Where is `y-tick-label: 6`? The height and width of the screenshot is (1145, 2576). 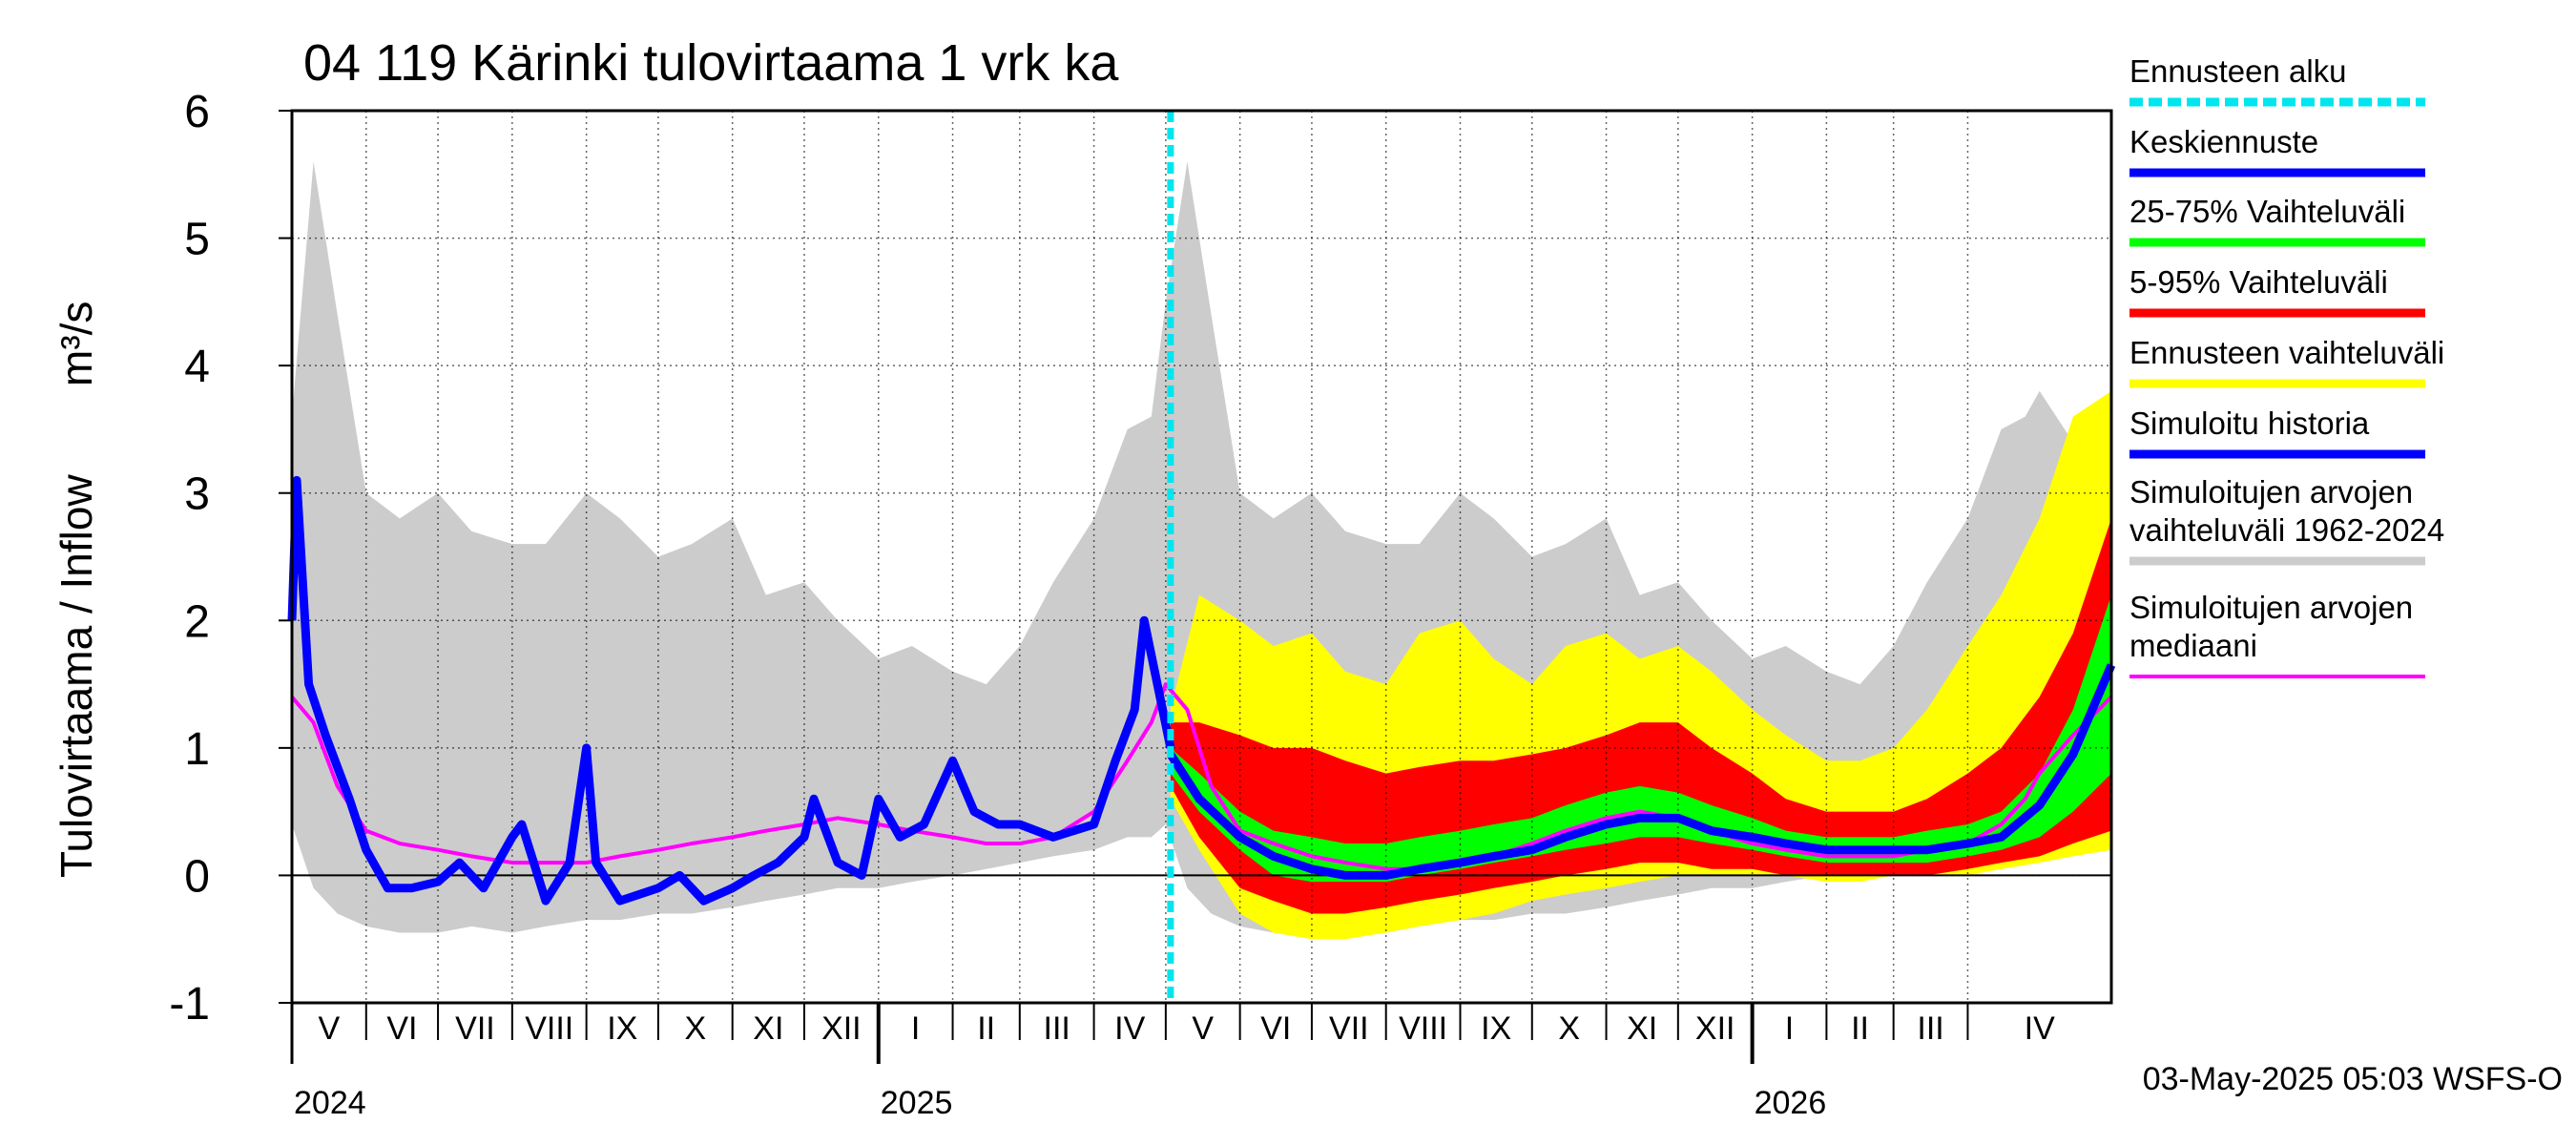
y-tick-label: 6 is located at coordinates (197, 112).